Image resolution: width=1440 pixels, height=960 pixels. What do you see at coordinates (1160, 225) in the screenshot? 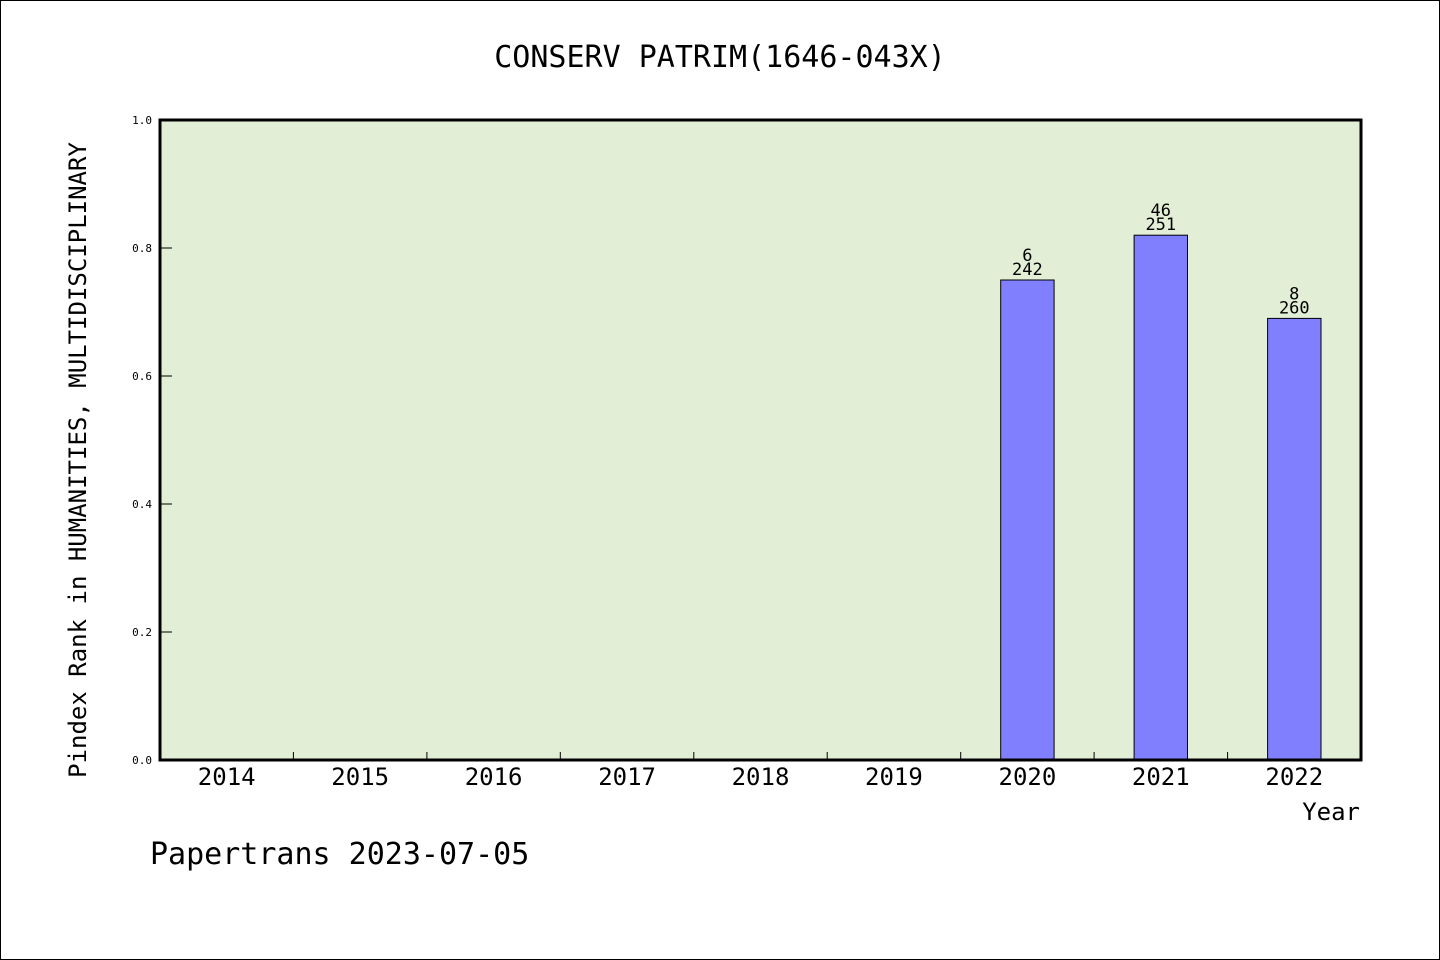
I see `bar-total-label-2021: 251` at bounding box center [1160, 225].